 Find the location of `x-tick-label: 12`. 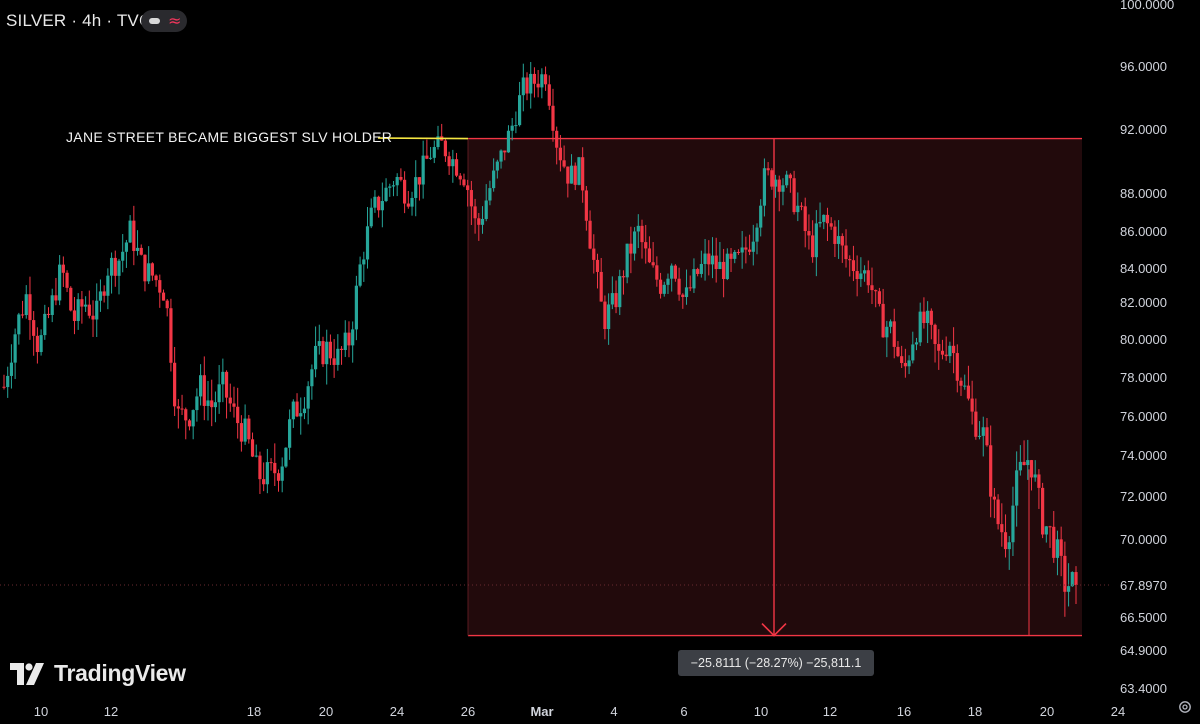

x-tick-label: 12 is located at coordinates (830, 711).